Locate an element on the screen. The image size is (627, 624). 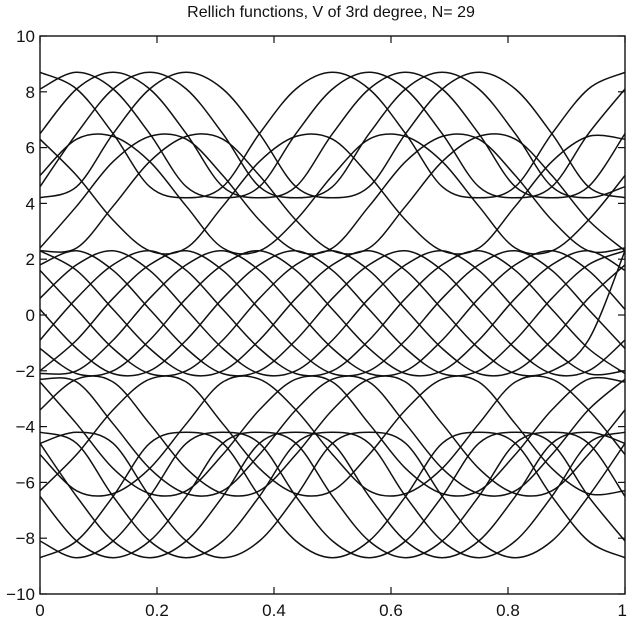
y-tick-label-8: 6 is located at coordinates (30, 148).